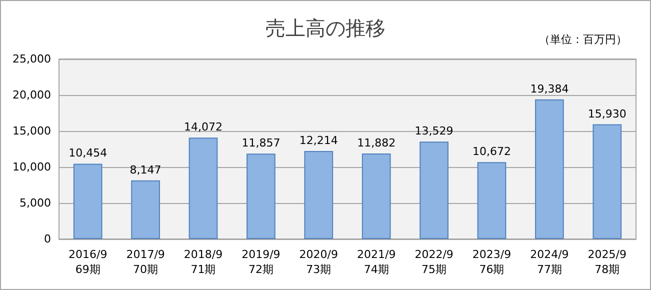 Image resolution: width=651 pixels, height=290 pixels. Describe the element at coordinates (88, 153) in the screenshot. I see `data-label: 10,454` at that location.